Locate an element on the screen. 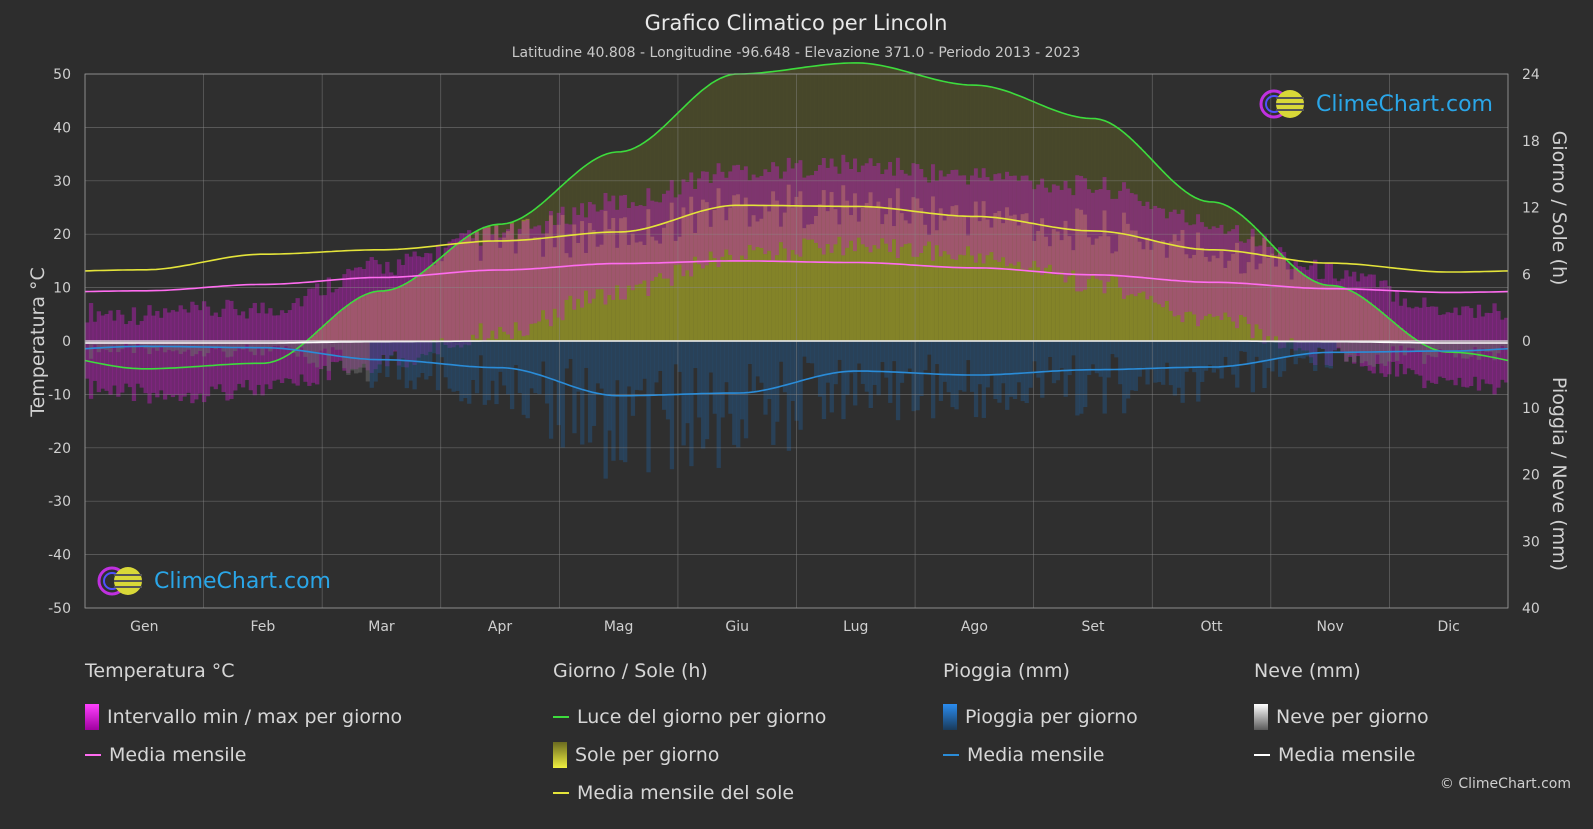  legend-label: Sole per giorno is located at coordinates (647, 755).